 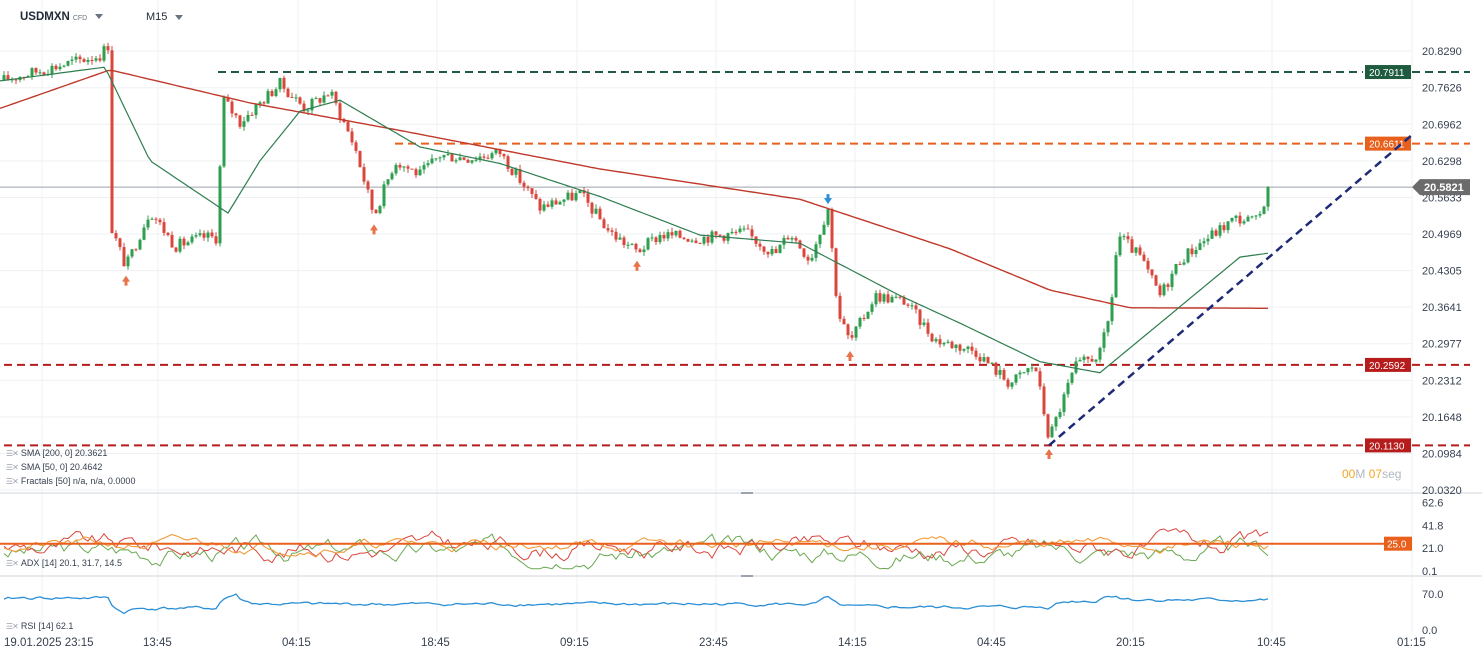 I want to click on indicator-legend-sma50: ☰✕ SMA [50, 0] 20.4642, so click(x=54, y=467).